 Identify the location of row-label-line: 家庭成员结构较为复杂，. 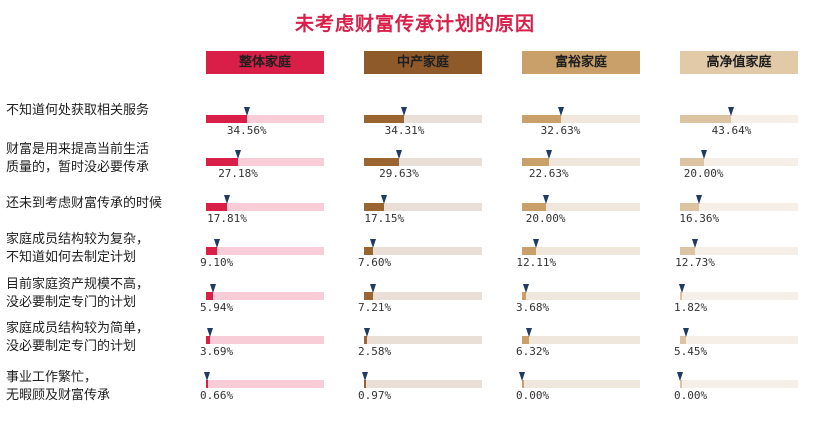
(78, 239).